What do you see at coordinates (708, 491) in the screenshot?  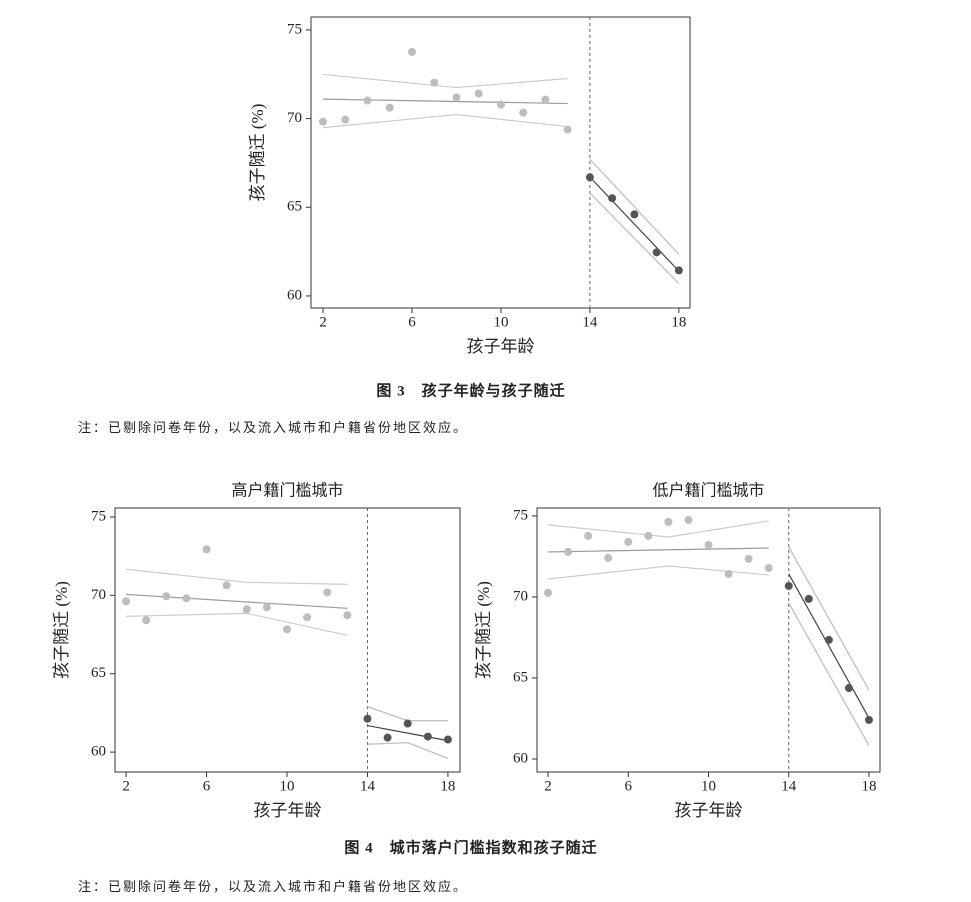 I see `chart-title: 低户籍门槛城市` at bounding box center [708, 491].